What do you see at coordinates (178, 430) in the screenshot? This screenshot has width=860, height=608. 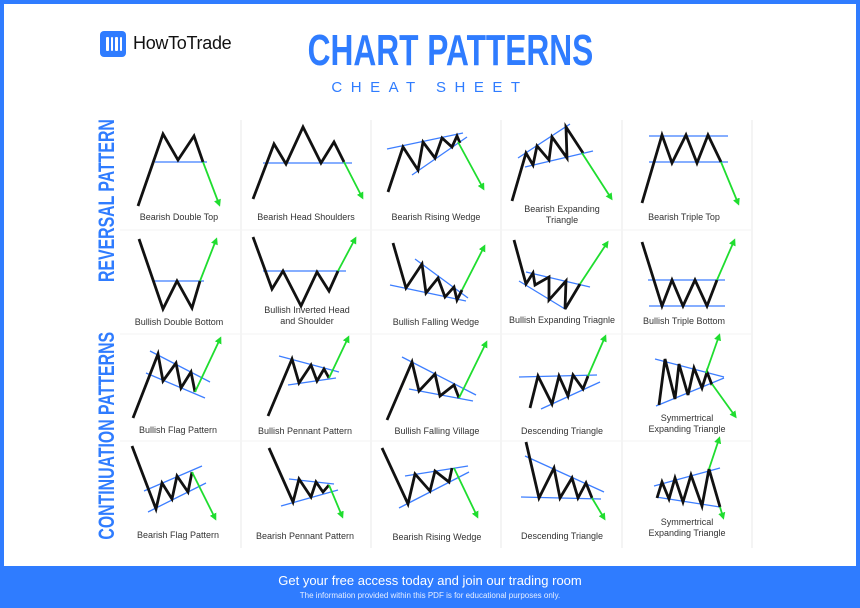 I see `pattern-label: Bullish Flag Pattern` at bounding box center [178, 430].